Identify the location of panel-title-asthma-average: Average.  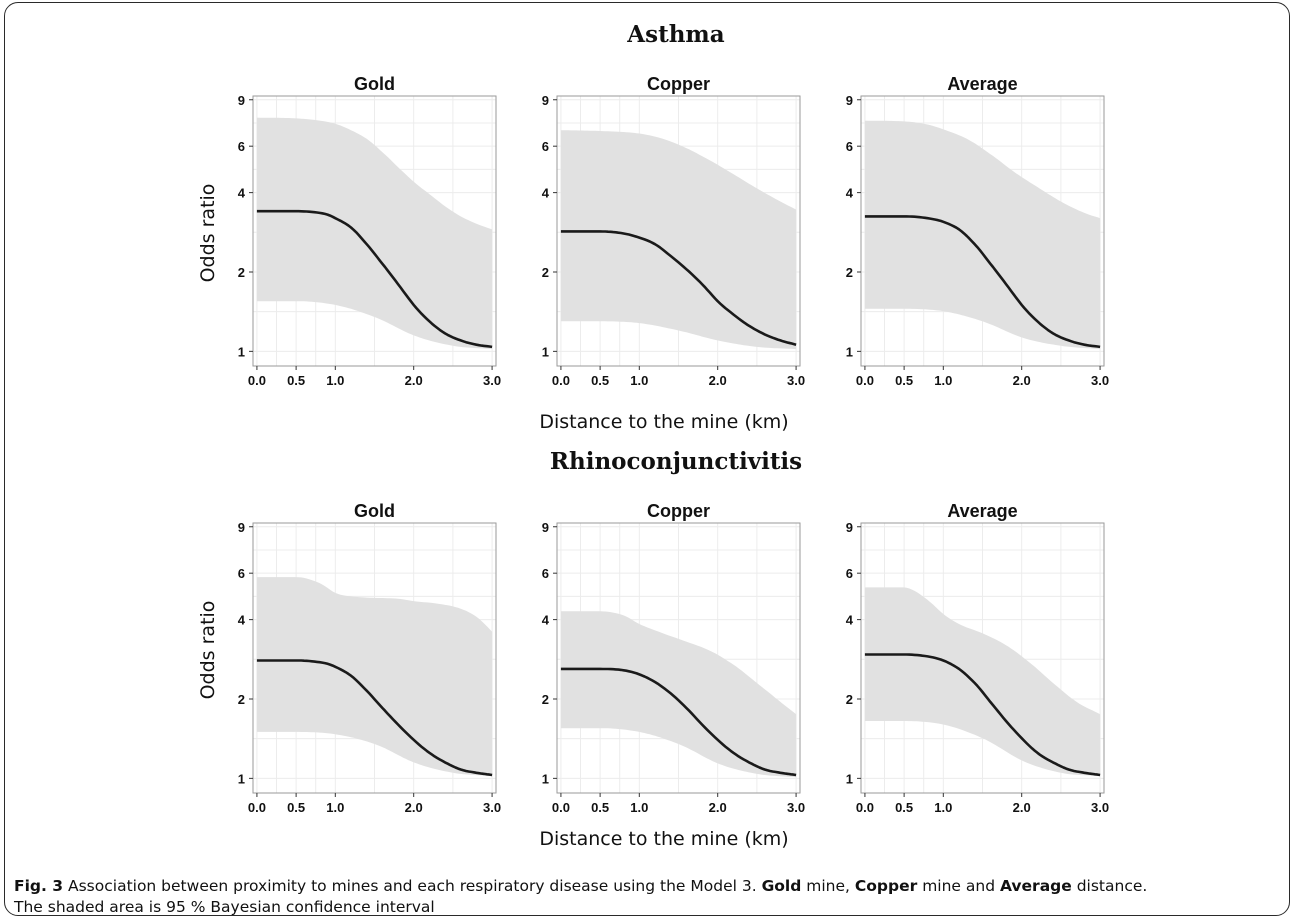
(982, 84).